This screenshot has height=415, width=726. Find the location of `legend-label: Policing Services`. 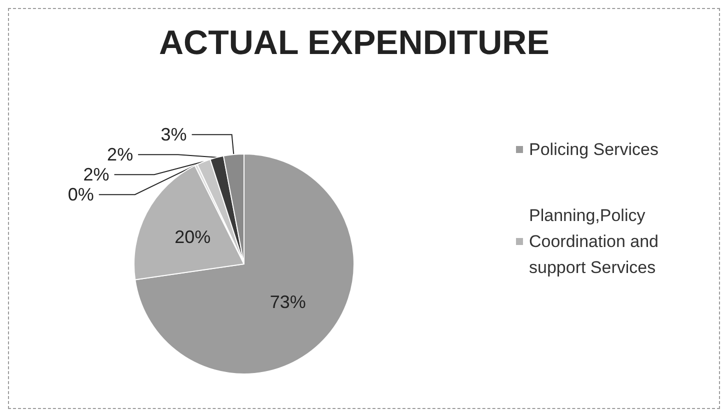

legend-label: Policing Services is located at coordinates (593, 149).